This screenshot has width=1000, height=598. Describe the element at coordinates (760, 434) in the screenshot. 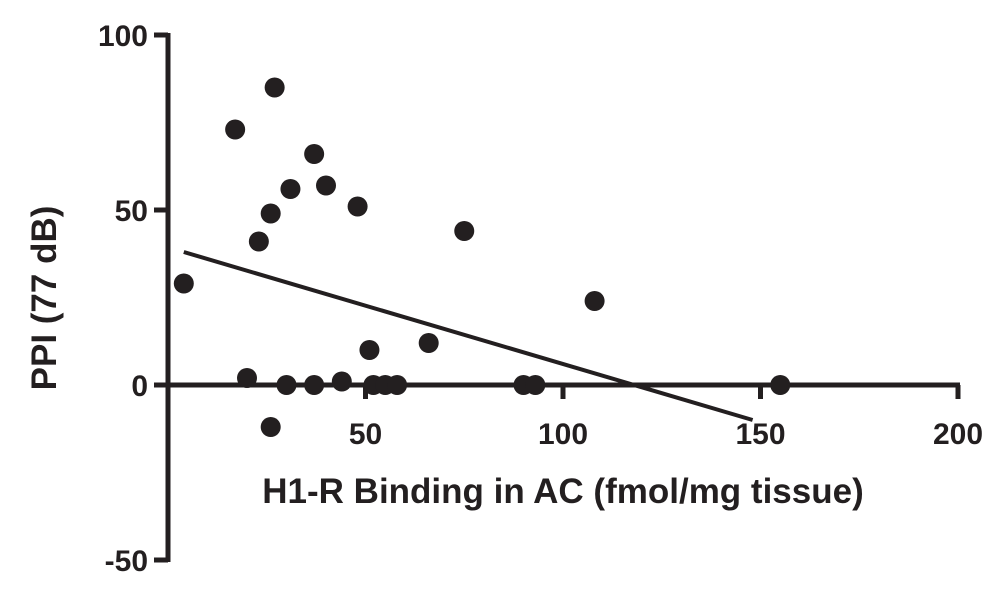

I see `x-tick-label: 150` at that location.